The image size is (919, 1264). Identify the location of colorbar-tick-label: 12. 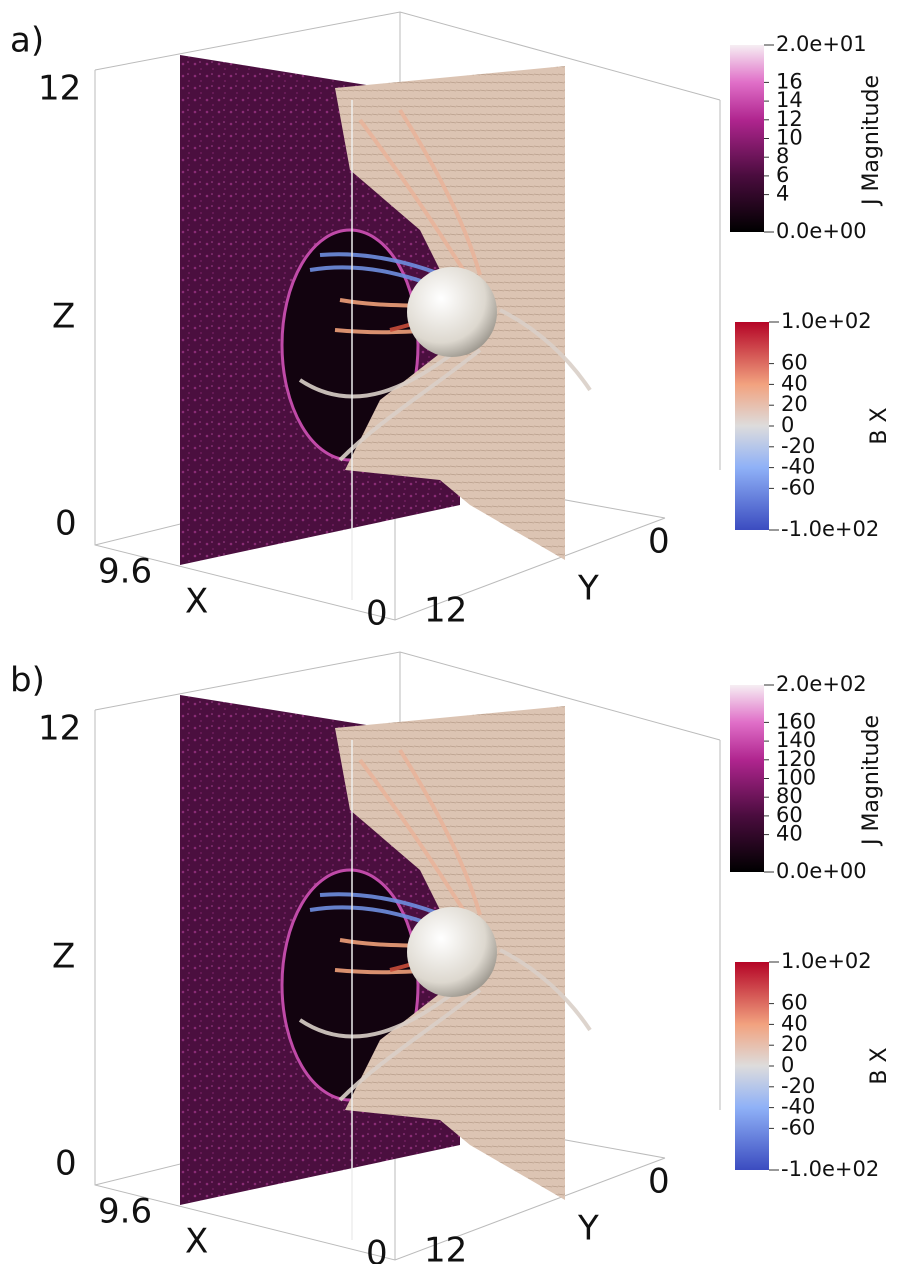
(789, 119).